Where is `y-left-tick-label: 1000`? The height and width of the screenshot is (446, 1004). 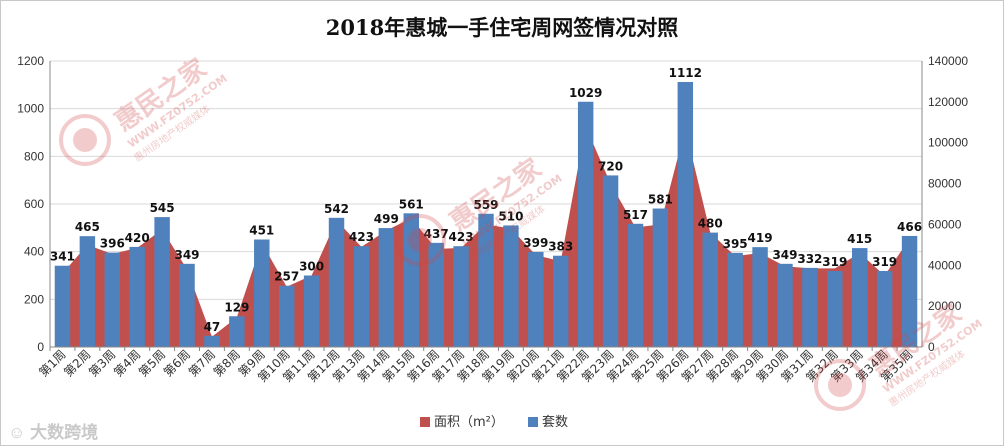 y-left-tick-label: 1000 is located at coordinates (30, 109).